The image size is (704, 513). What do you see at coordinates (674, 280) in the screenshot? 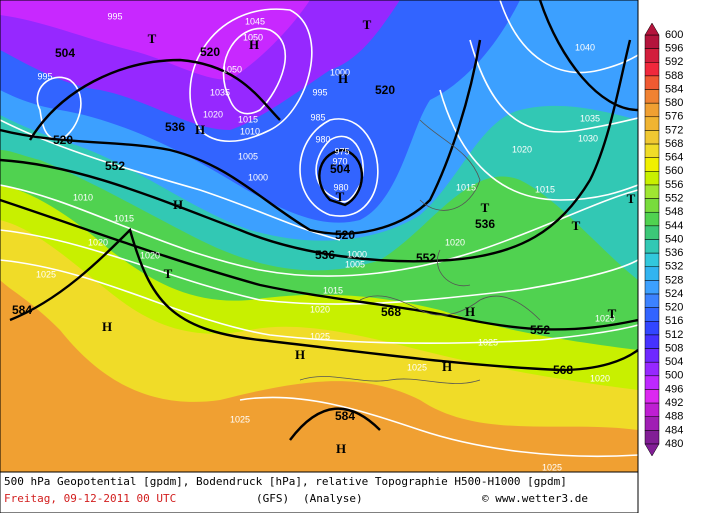
I see `legend-label: 528` at bounding box center [674, 280].